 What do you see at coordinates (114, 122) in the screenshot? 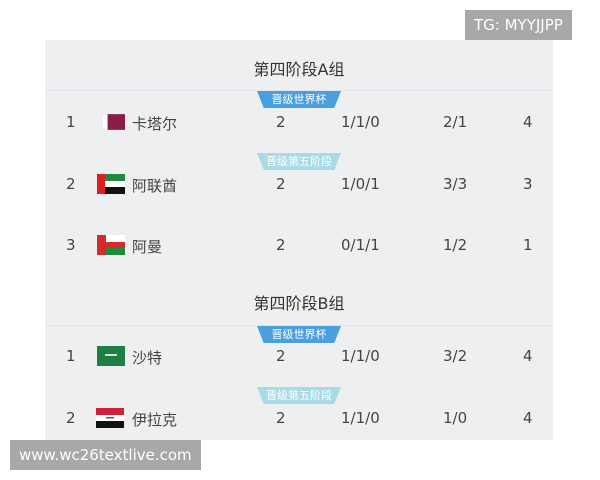
I see `qatar-flag-icon` at bounding box center [114, 122].